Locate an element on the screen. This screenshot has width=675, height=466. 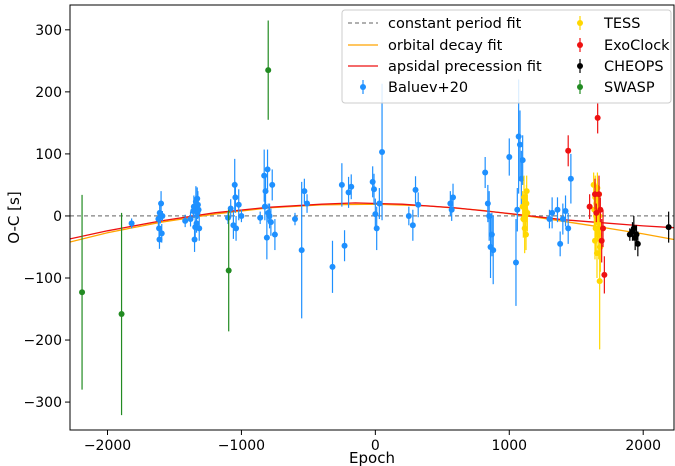
y-tick-label-1: −200 is located at coordinates (43, 341).